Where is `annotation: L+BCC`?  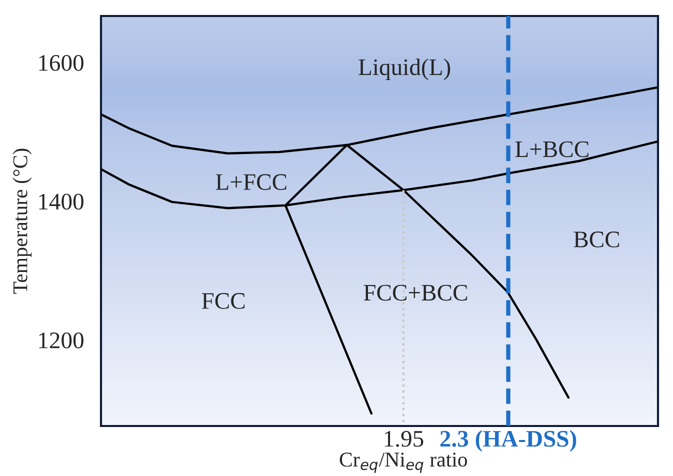 annotation: L+BCC is located at coordinates (551, 149).